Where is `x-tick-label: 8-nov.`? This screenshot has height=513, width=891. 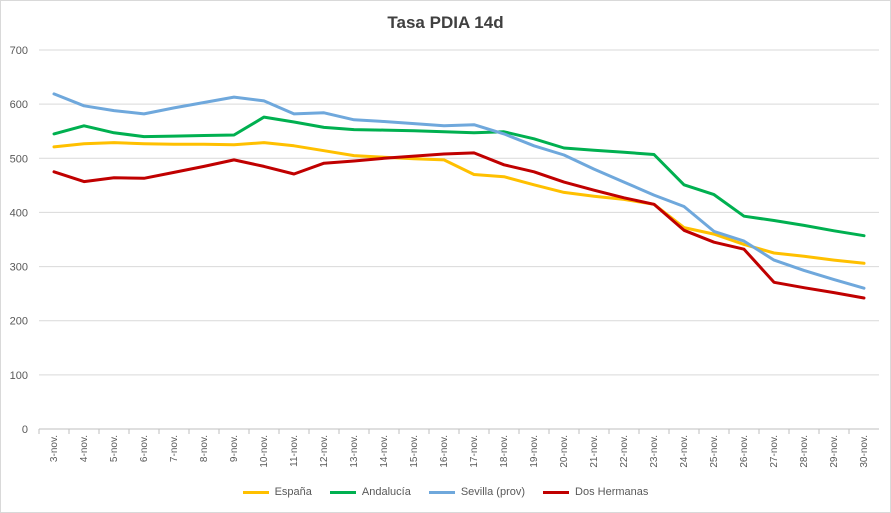
x-tick-label: 8-nov. is located at coordinates (204, 448).